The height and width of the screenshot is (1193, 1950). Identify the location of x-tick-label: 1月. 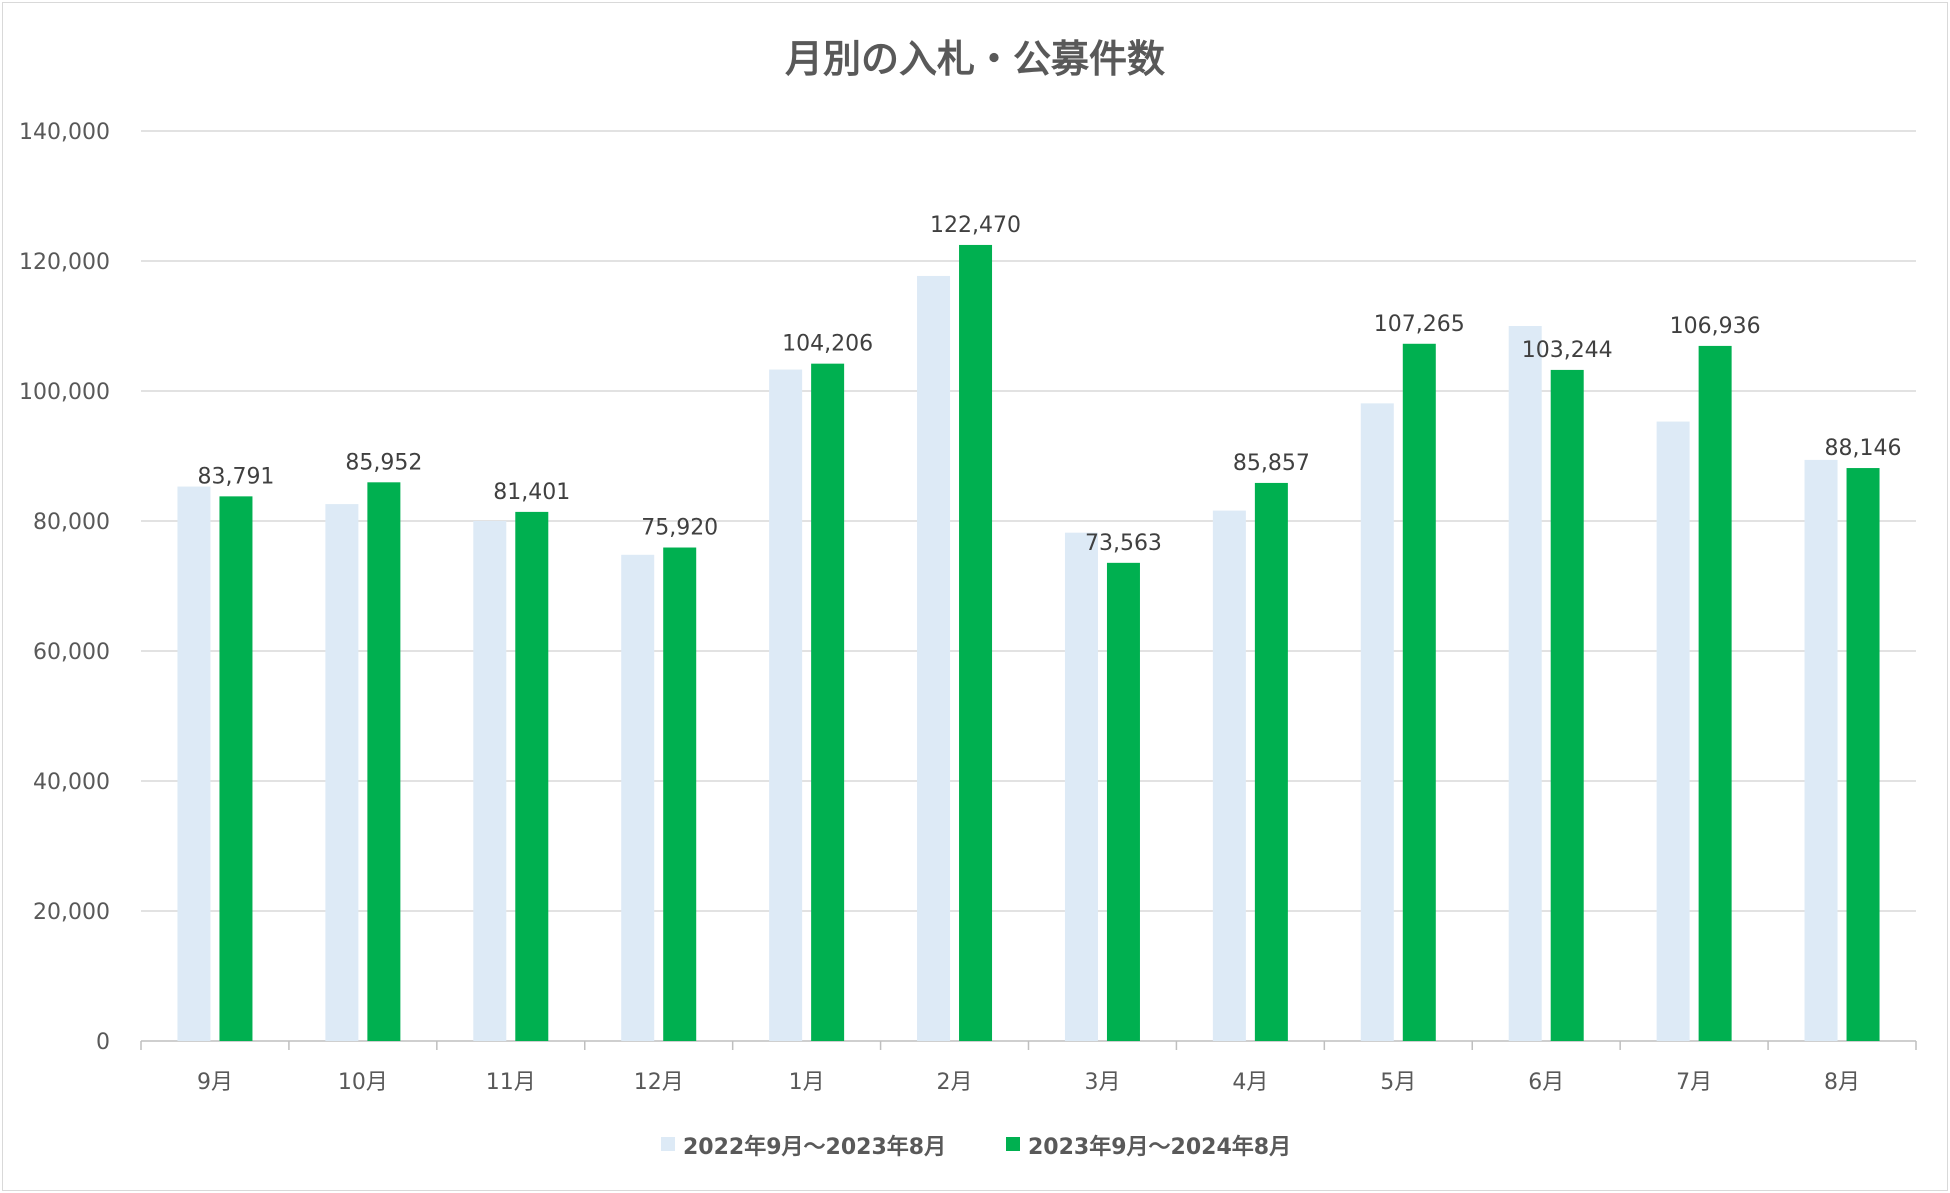
(807, 1082).